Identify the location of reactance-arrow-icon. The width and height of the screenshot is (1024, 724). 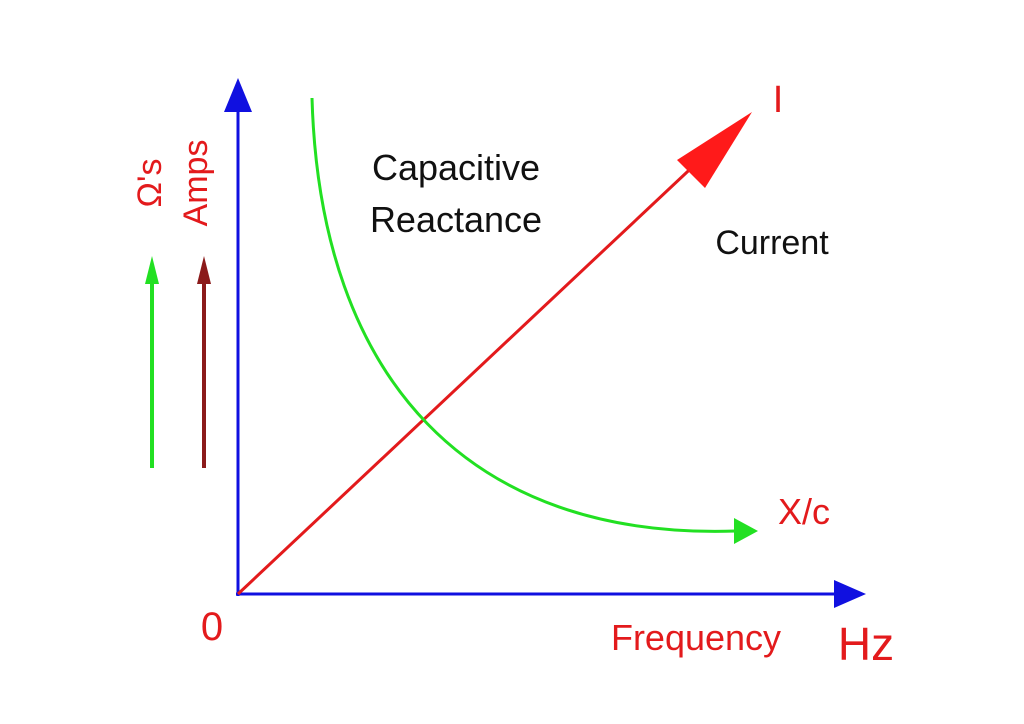
(746, 531).